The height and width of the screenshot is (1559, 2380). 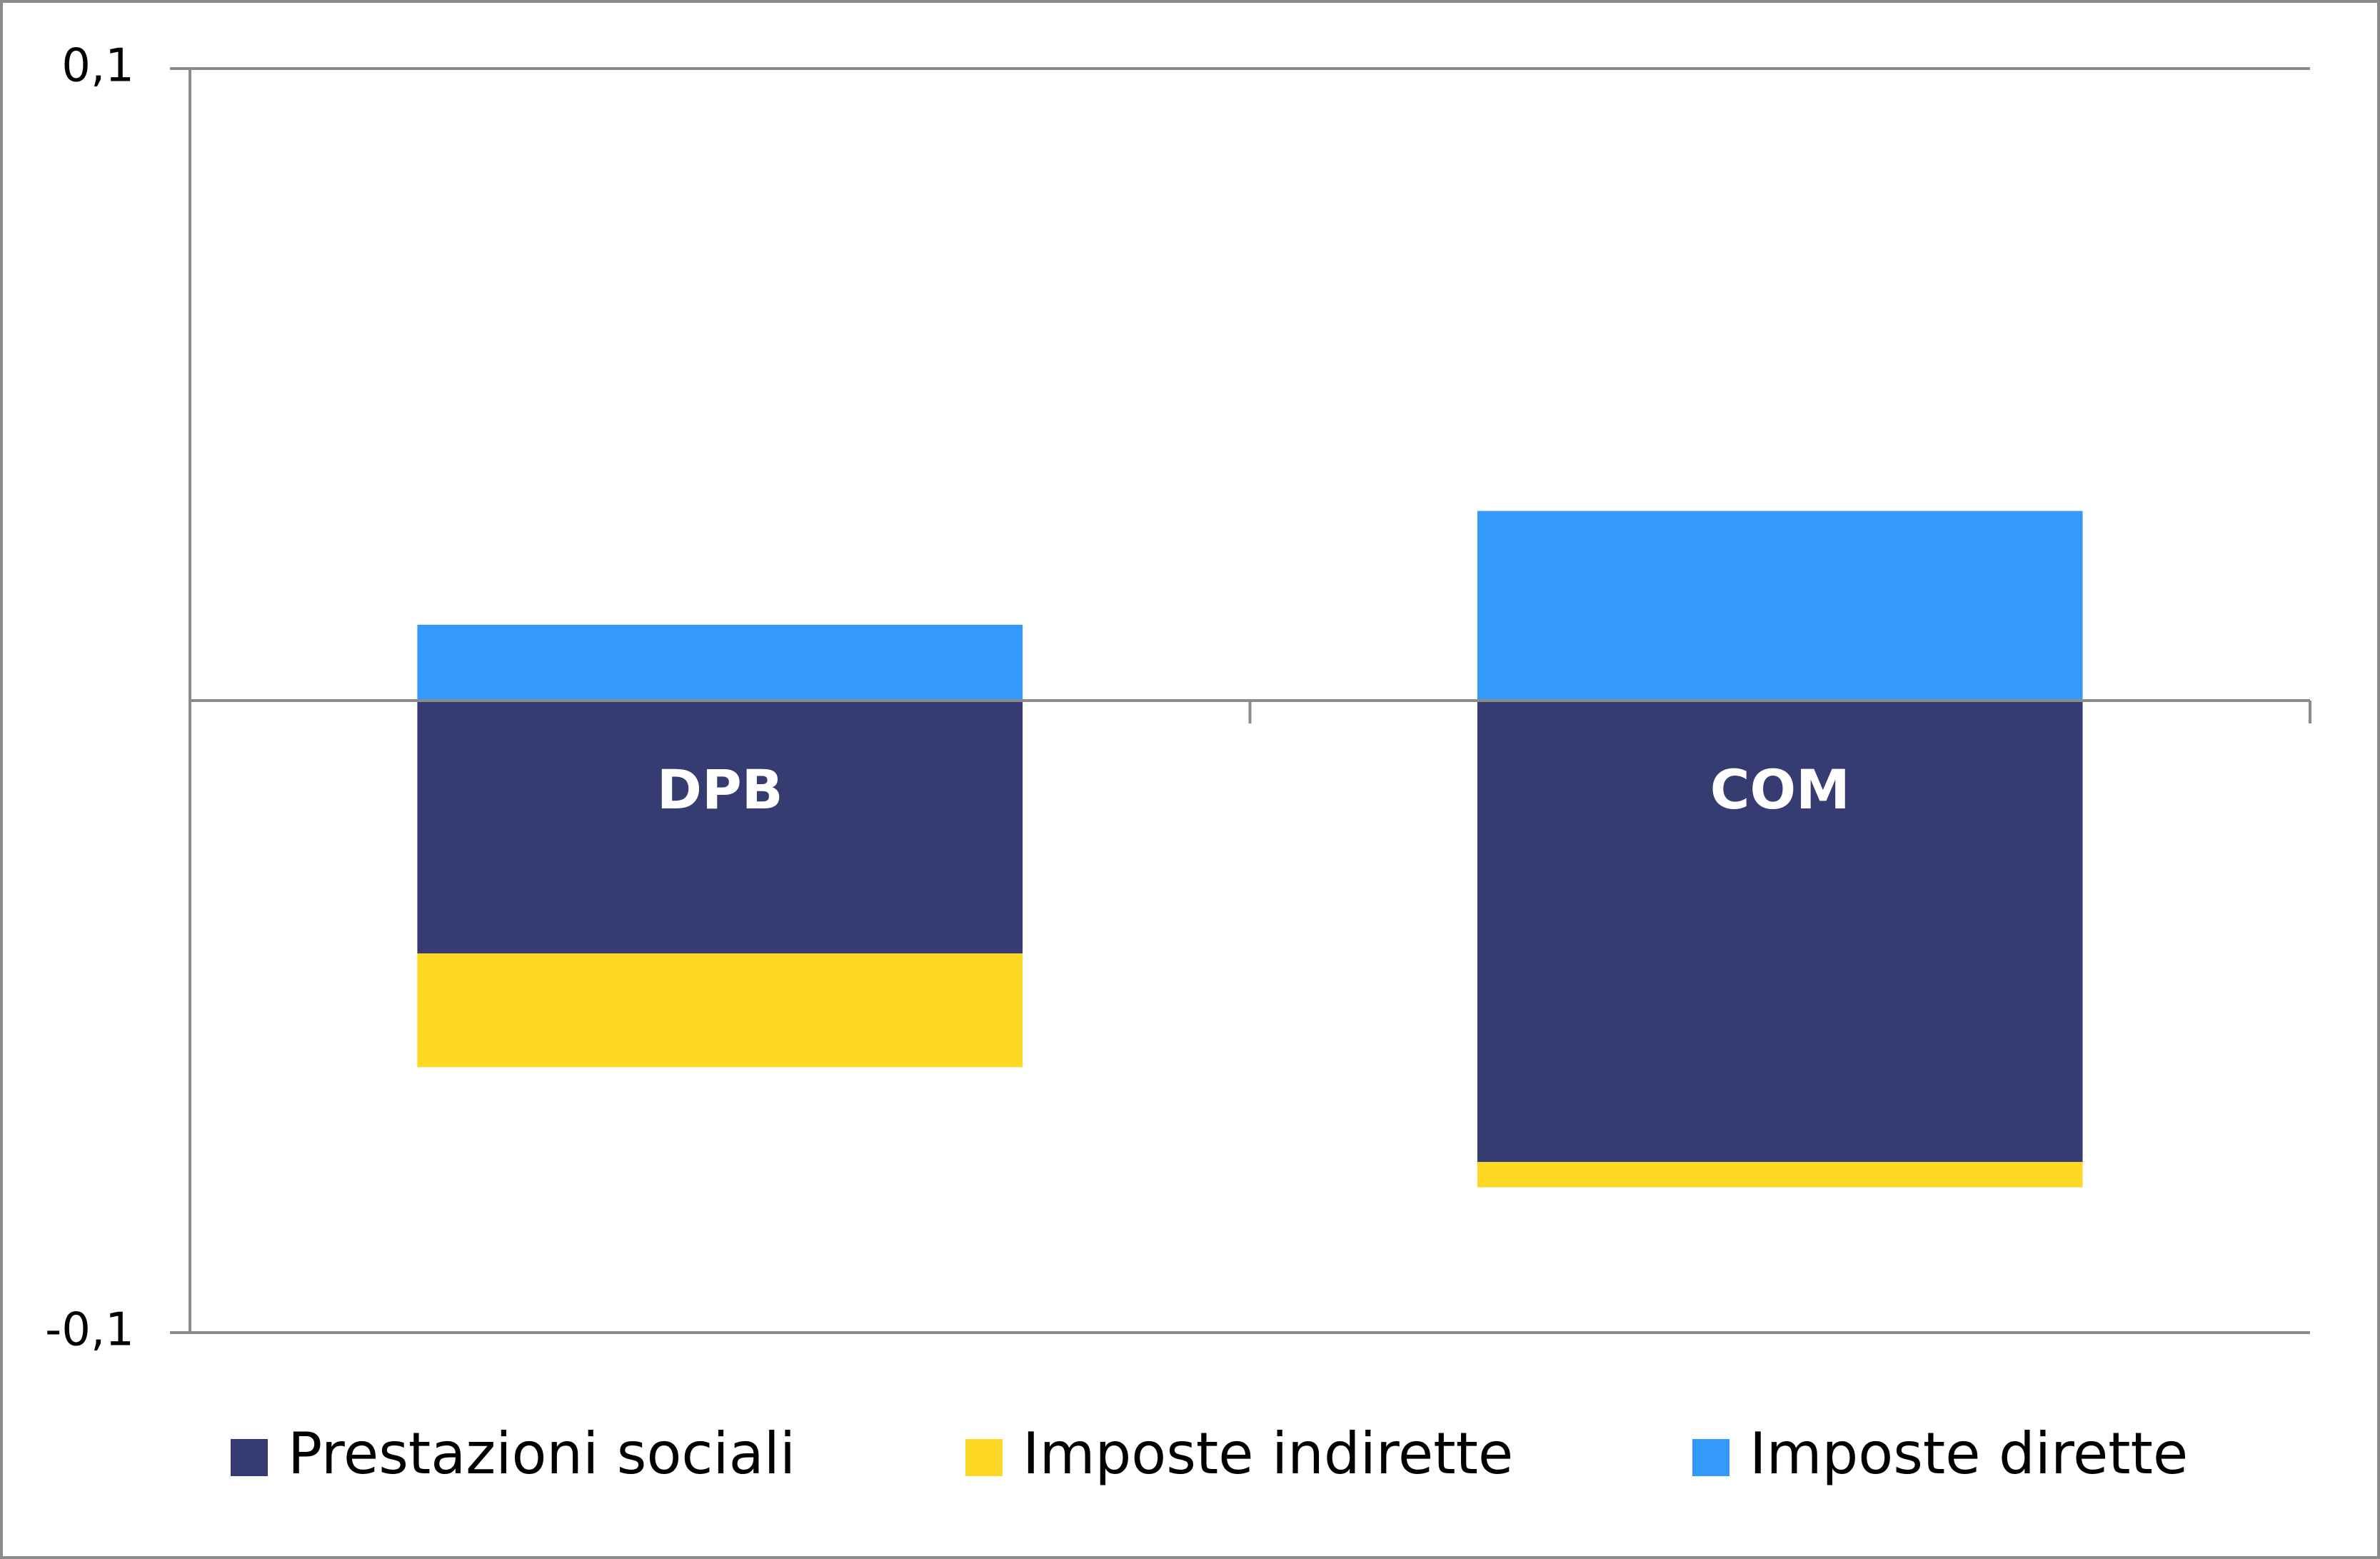 What do you see at coordinates (1268, 1453) in the screenshot?
I see `legend-label: Imposte indirette` at bounding box center [1268, 1453].